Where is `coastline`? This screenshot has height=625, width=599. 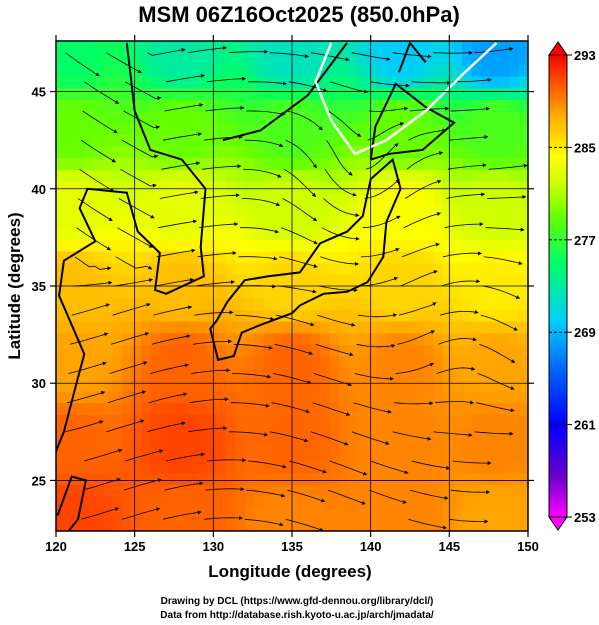 coastline is located at coordinates (412, 57).